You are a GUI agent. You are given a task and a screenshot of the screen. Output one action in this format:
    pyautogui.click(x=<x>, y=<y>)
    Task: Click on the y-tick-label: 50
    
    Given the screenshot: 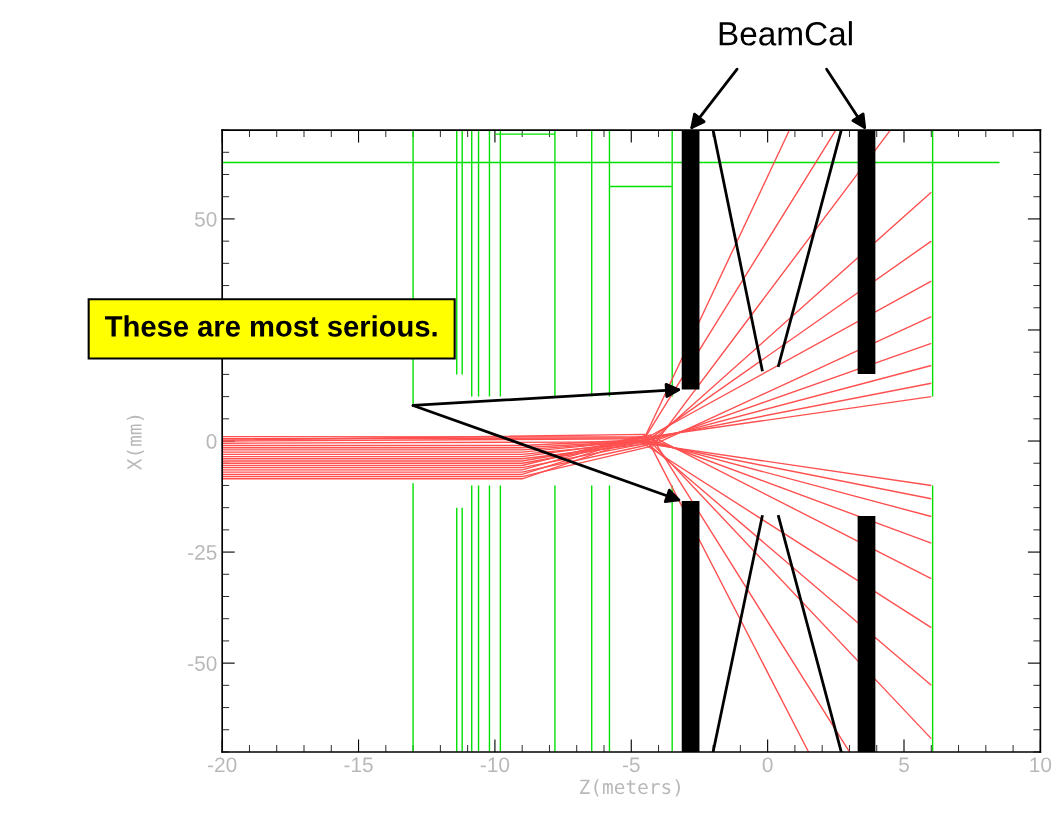 What is the action you would take?
    pyautogui.click(x=205, y=219)
    